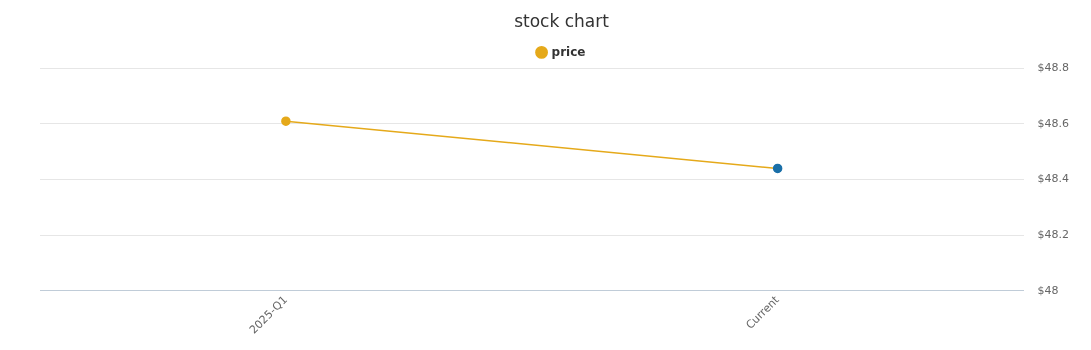 The image size is (1091, 350). Describe the element at coordinates (1048, 290) in the screenshot. I see `y-tick-label: $48` at that location.